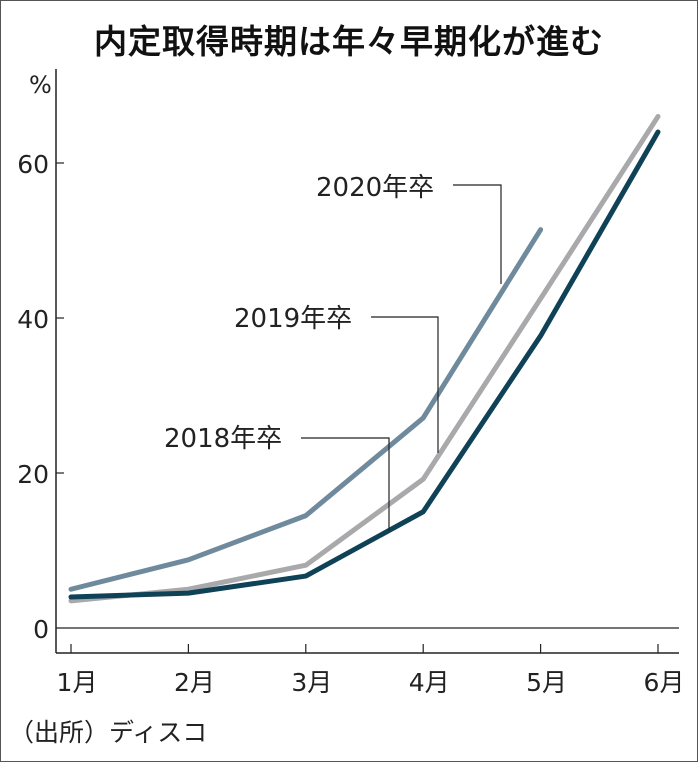  Describe the element at coordinates (33, 474) in the screenshot. I see `y-tick-label: 20` at that location.